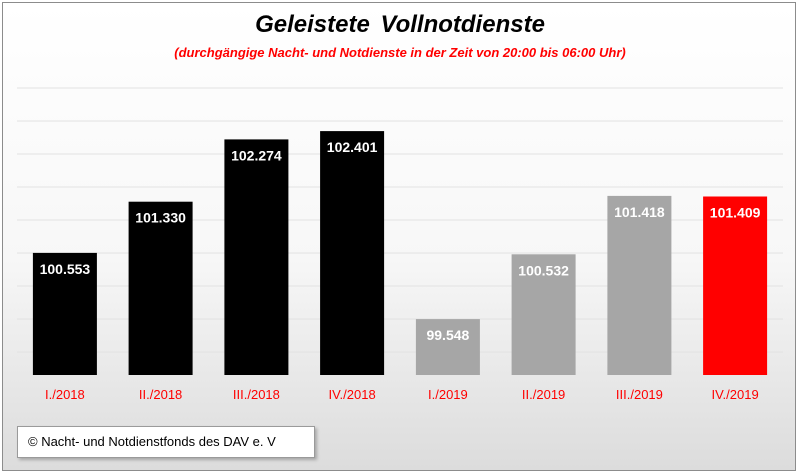  Describe the element at coordinates (65, 269) in the screenshot. I see `data-label: 100.553` at that location.